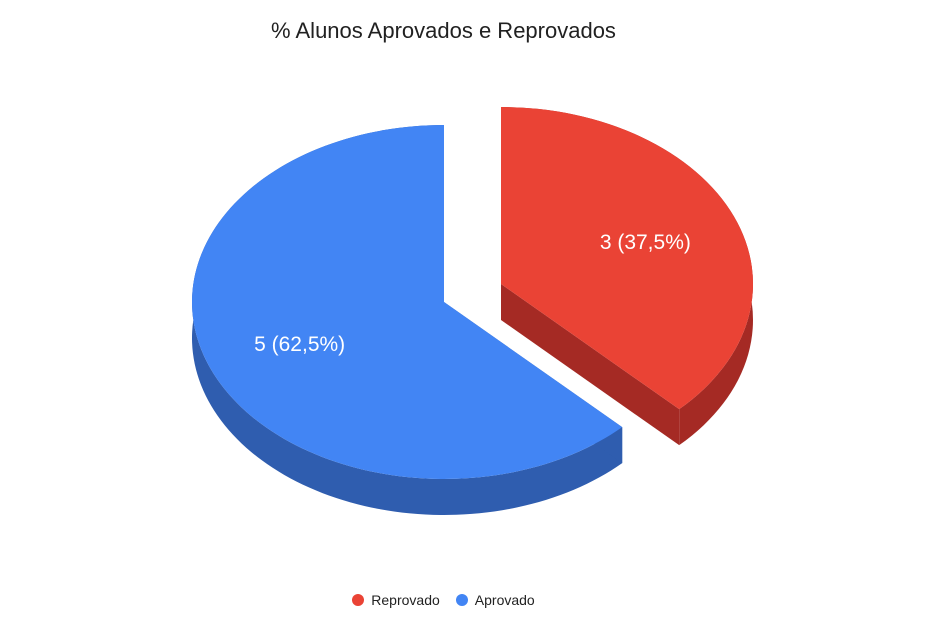 The height and width of the screenshot is (643, 947). What do you see at coordinates (645, 242) in the screenshot?
I see `slice-label-reprovado: 3 (37,5%)` at bounding box center [645, 242].